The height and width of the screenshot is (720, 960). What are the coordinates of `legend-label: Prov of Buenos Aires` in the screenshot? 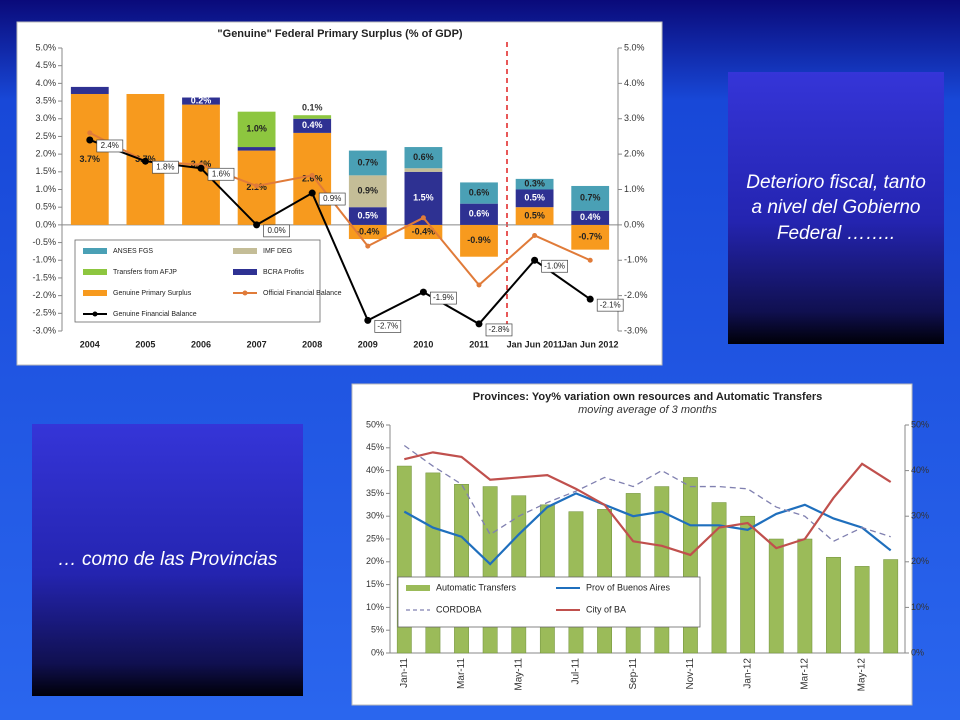 It's located at (628, 587).